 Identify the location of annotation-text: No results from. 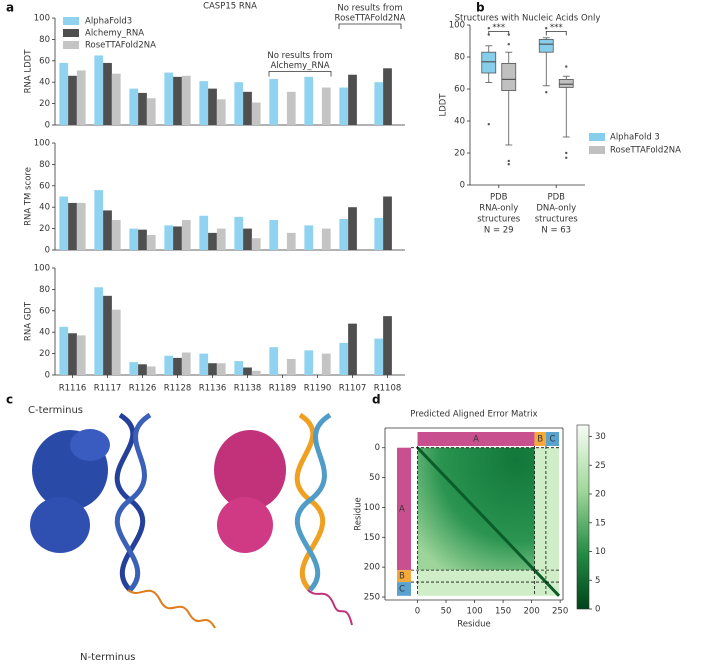
(369, 9).